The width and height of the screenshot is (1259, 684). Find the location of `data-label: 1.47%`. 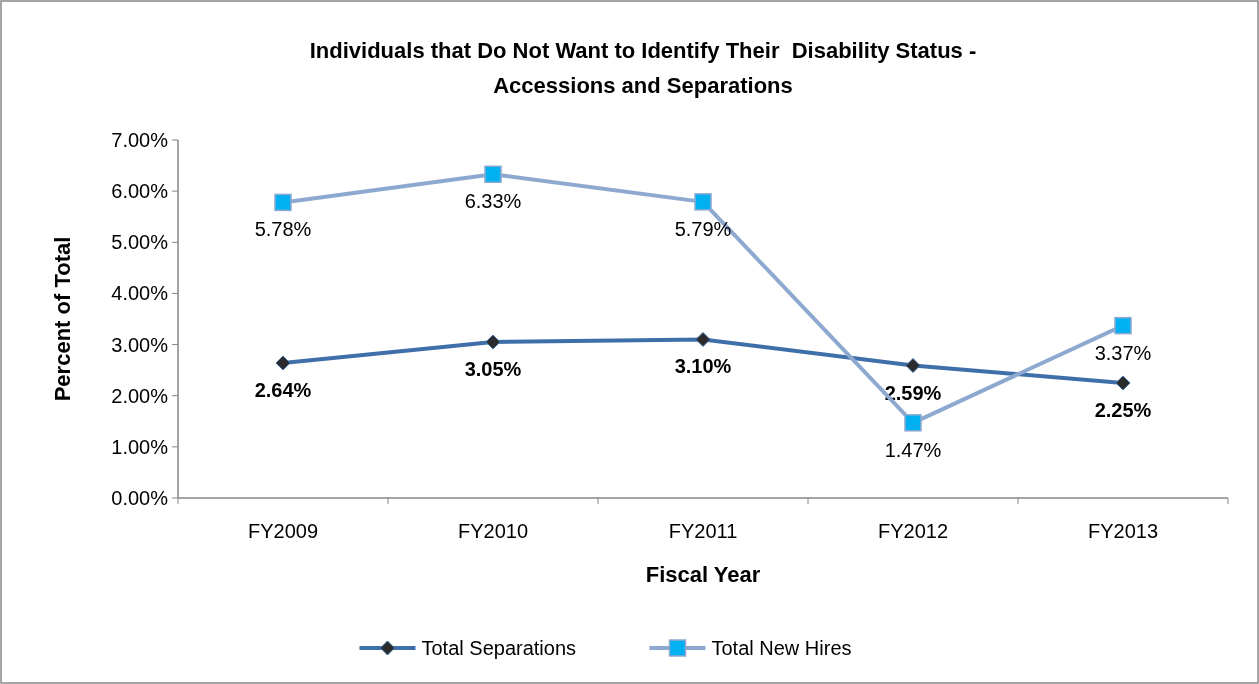

data-label: 1.47% is located at coordinates (913, 449).